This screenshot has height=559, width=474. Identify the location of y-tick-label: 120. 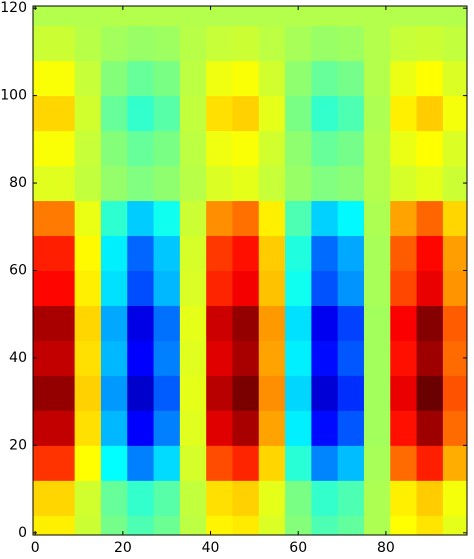
(13, 8).